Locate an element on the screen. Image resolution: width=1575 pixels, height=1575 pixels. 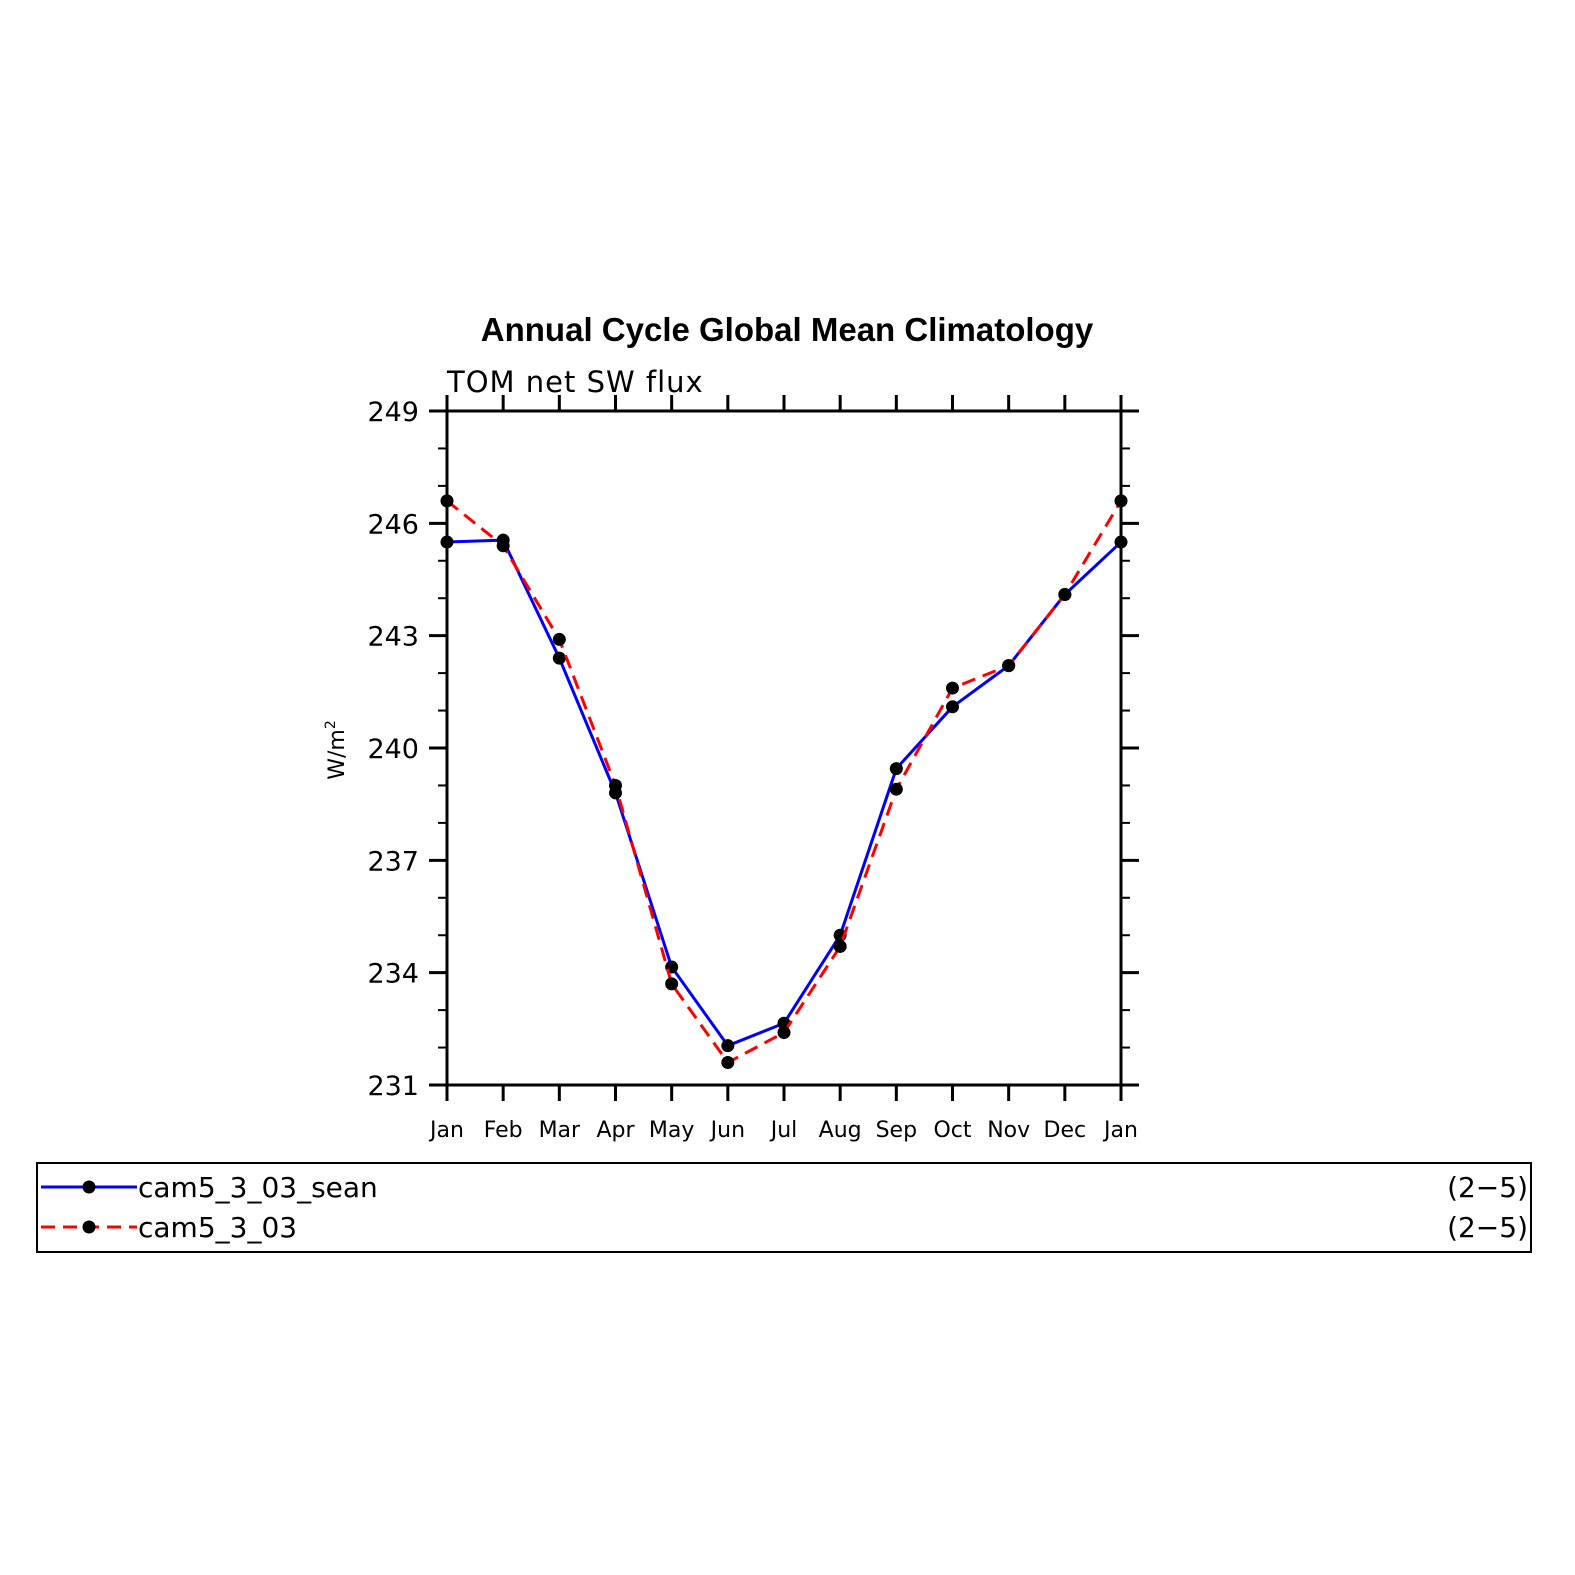
x-tick-label: Nov is located at coordinates (1008, 1130).